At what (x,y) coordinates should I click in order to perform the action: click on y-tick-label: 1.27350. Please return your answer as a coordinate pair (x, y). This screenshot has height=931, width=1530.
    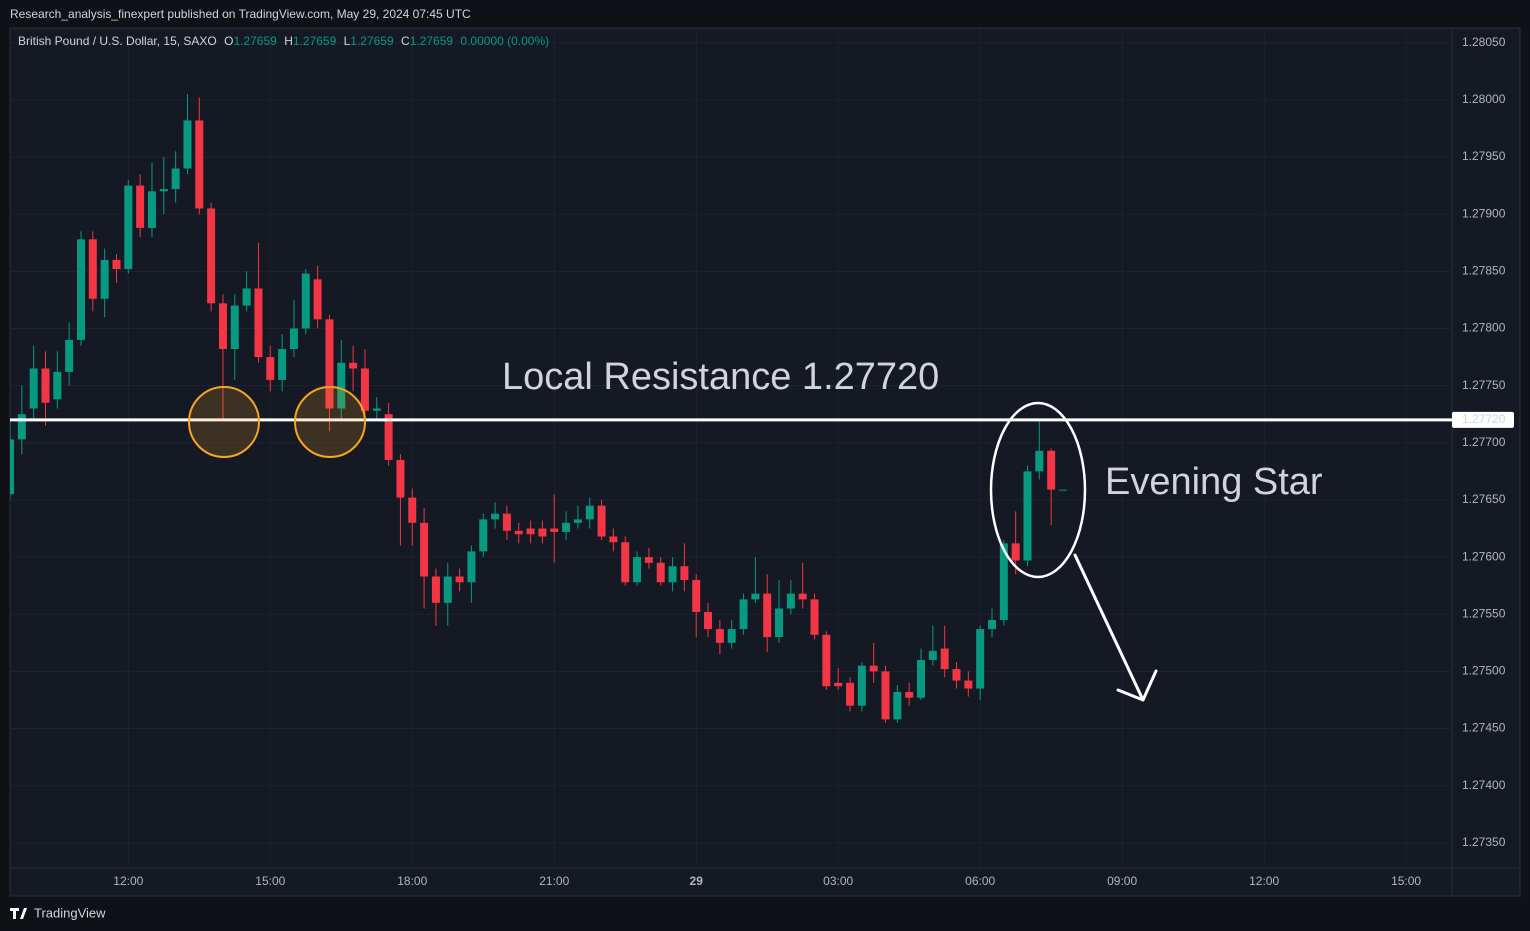
    Looking at the image, I should click on (1484, 842).